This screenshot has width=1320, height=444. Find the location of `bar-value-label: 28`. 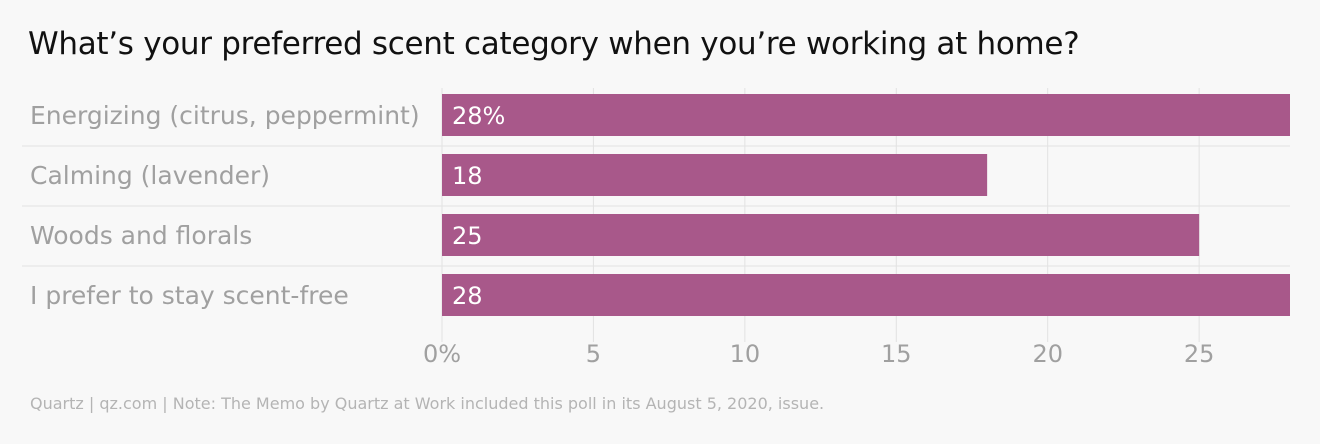

bar-value-label: 28 is located at coordinates (467, 296).